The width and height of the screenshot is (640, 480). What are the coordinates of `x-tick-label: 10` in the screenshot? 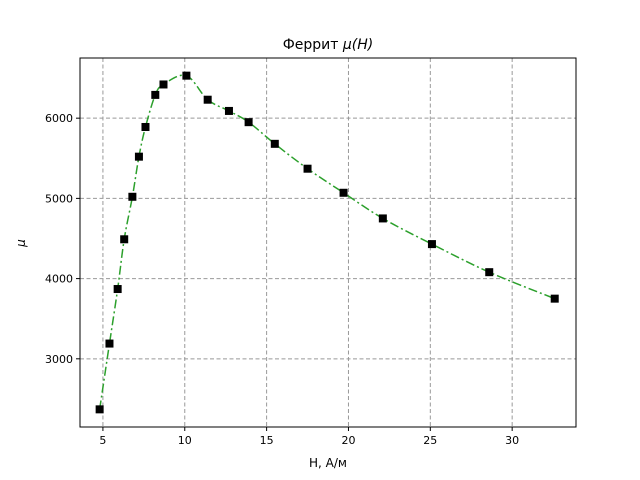 It's located at (185, 440).